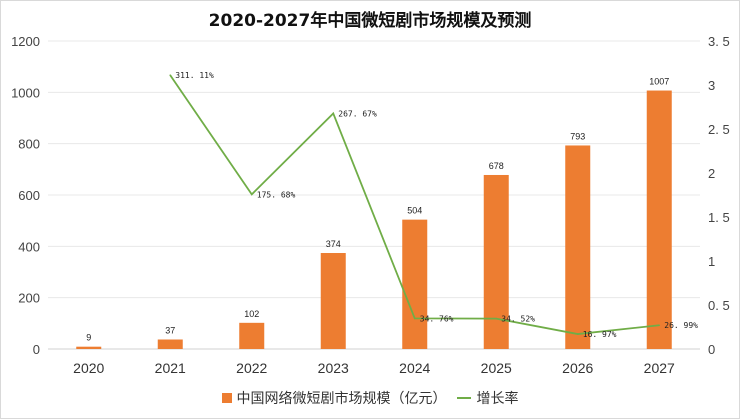 The height and width of the screenshot is (419, 740). What do you see at coordinates (276, 194) in the screenshot?
I see `line-data-label: 175. 68%` at bounding box center [276, 194].